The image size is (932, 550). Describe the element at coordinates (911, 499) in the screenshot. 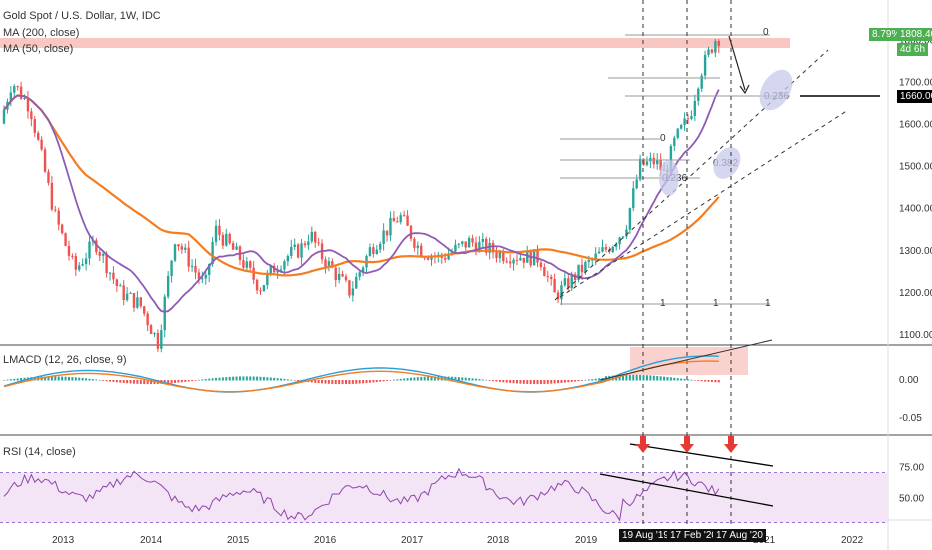

I see `rsi-axis-label: 50.00` at that location.